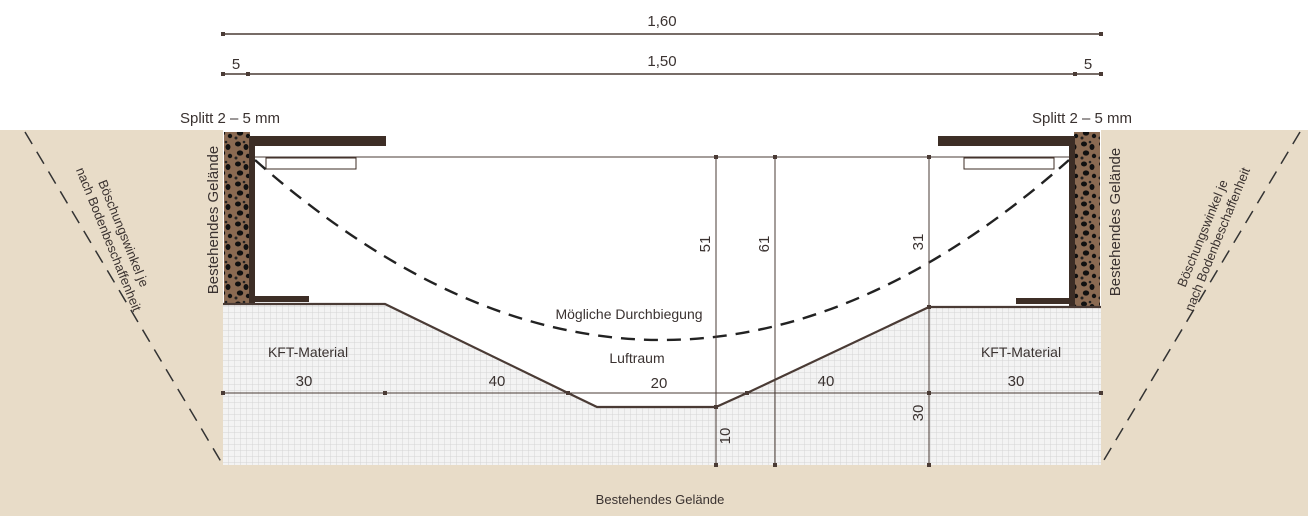 The width and height of the screenshot is (1308, 516). What do you see at coordinates (317, 141) in the screenshot?
I see `cover-left` at bounding box center [317, 141].